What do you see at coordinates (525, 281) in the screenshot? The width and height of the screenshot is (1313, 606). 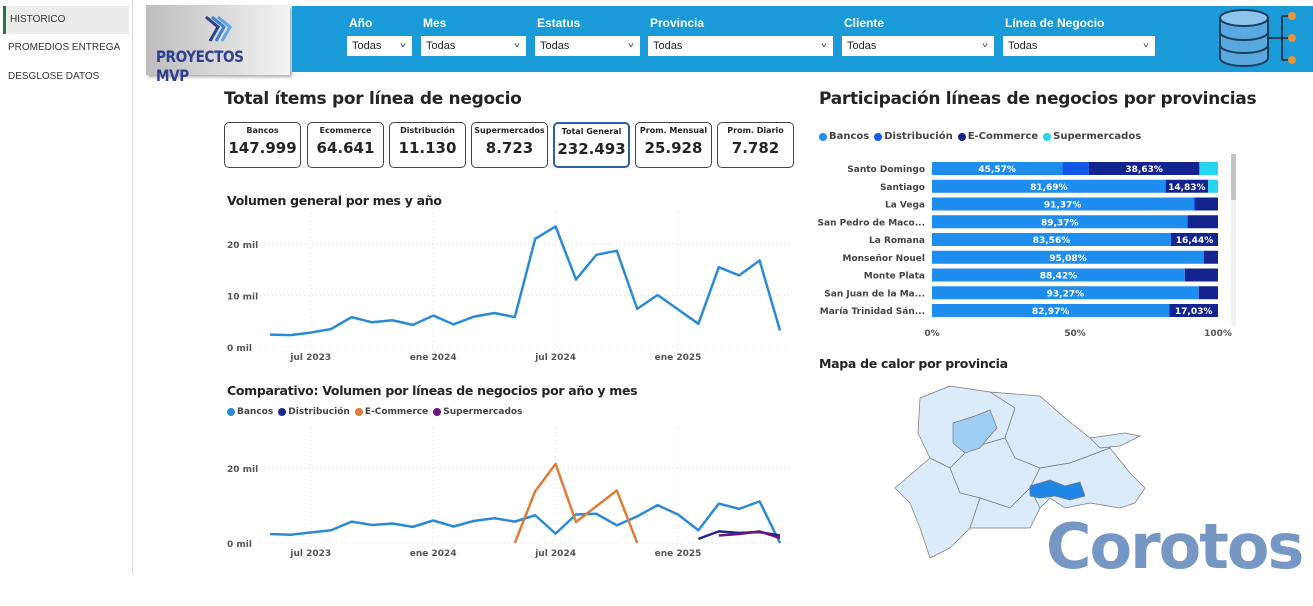 I see `series-line-total` at bounding box center [525, 281].